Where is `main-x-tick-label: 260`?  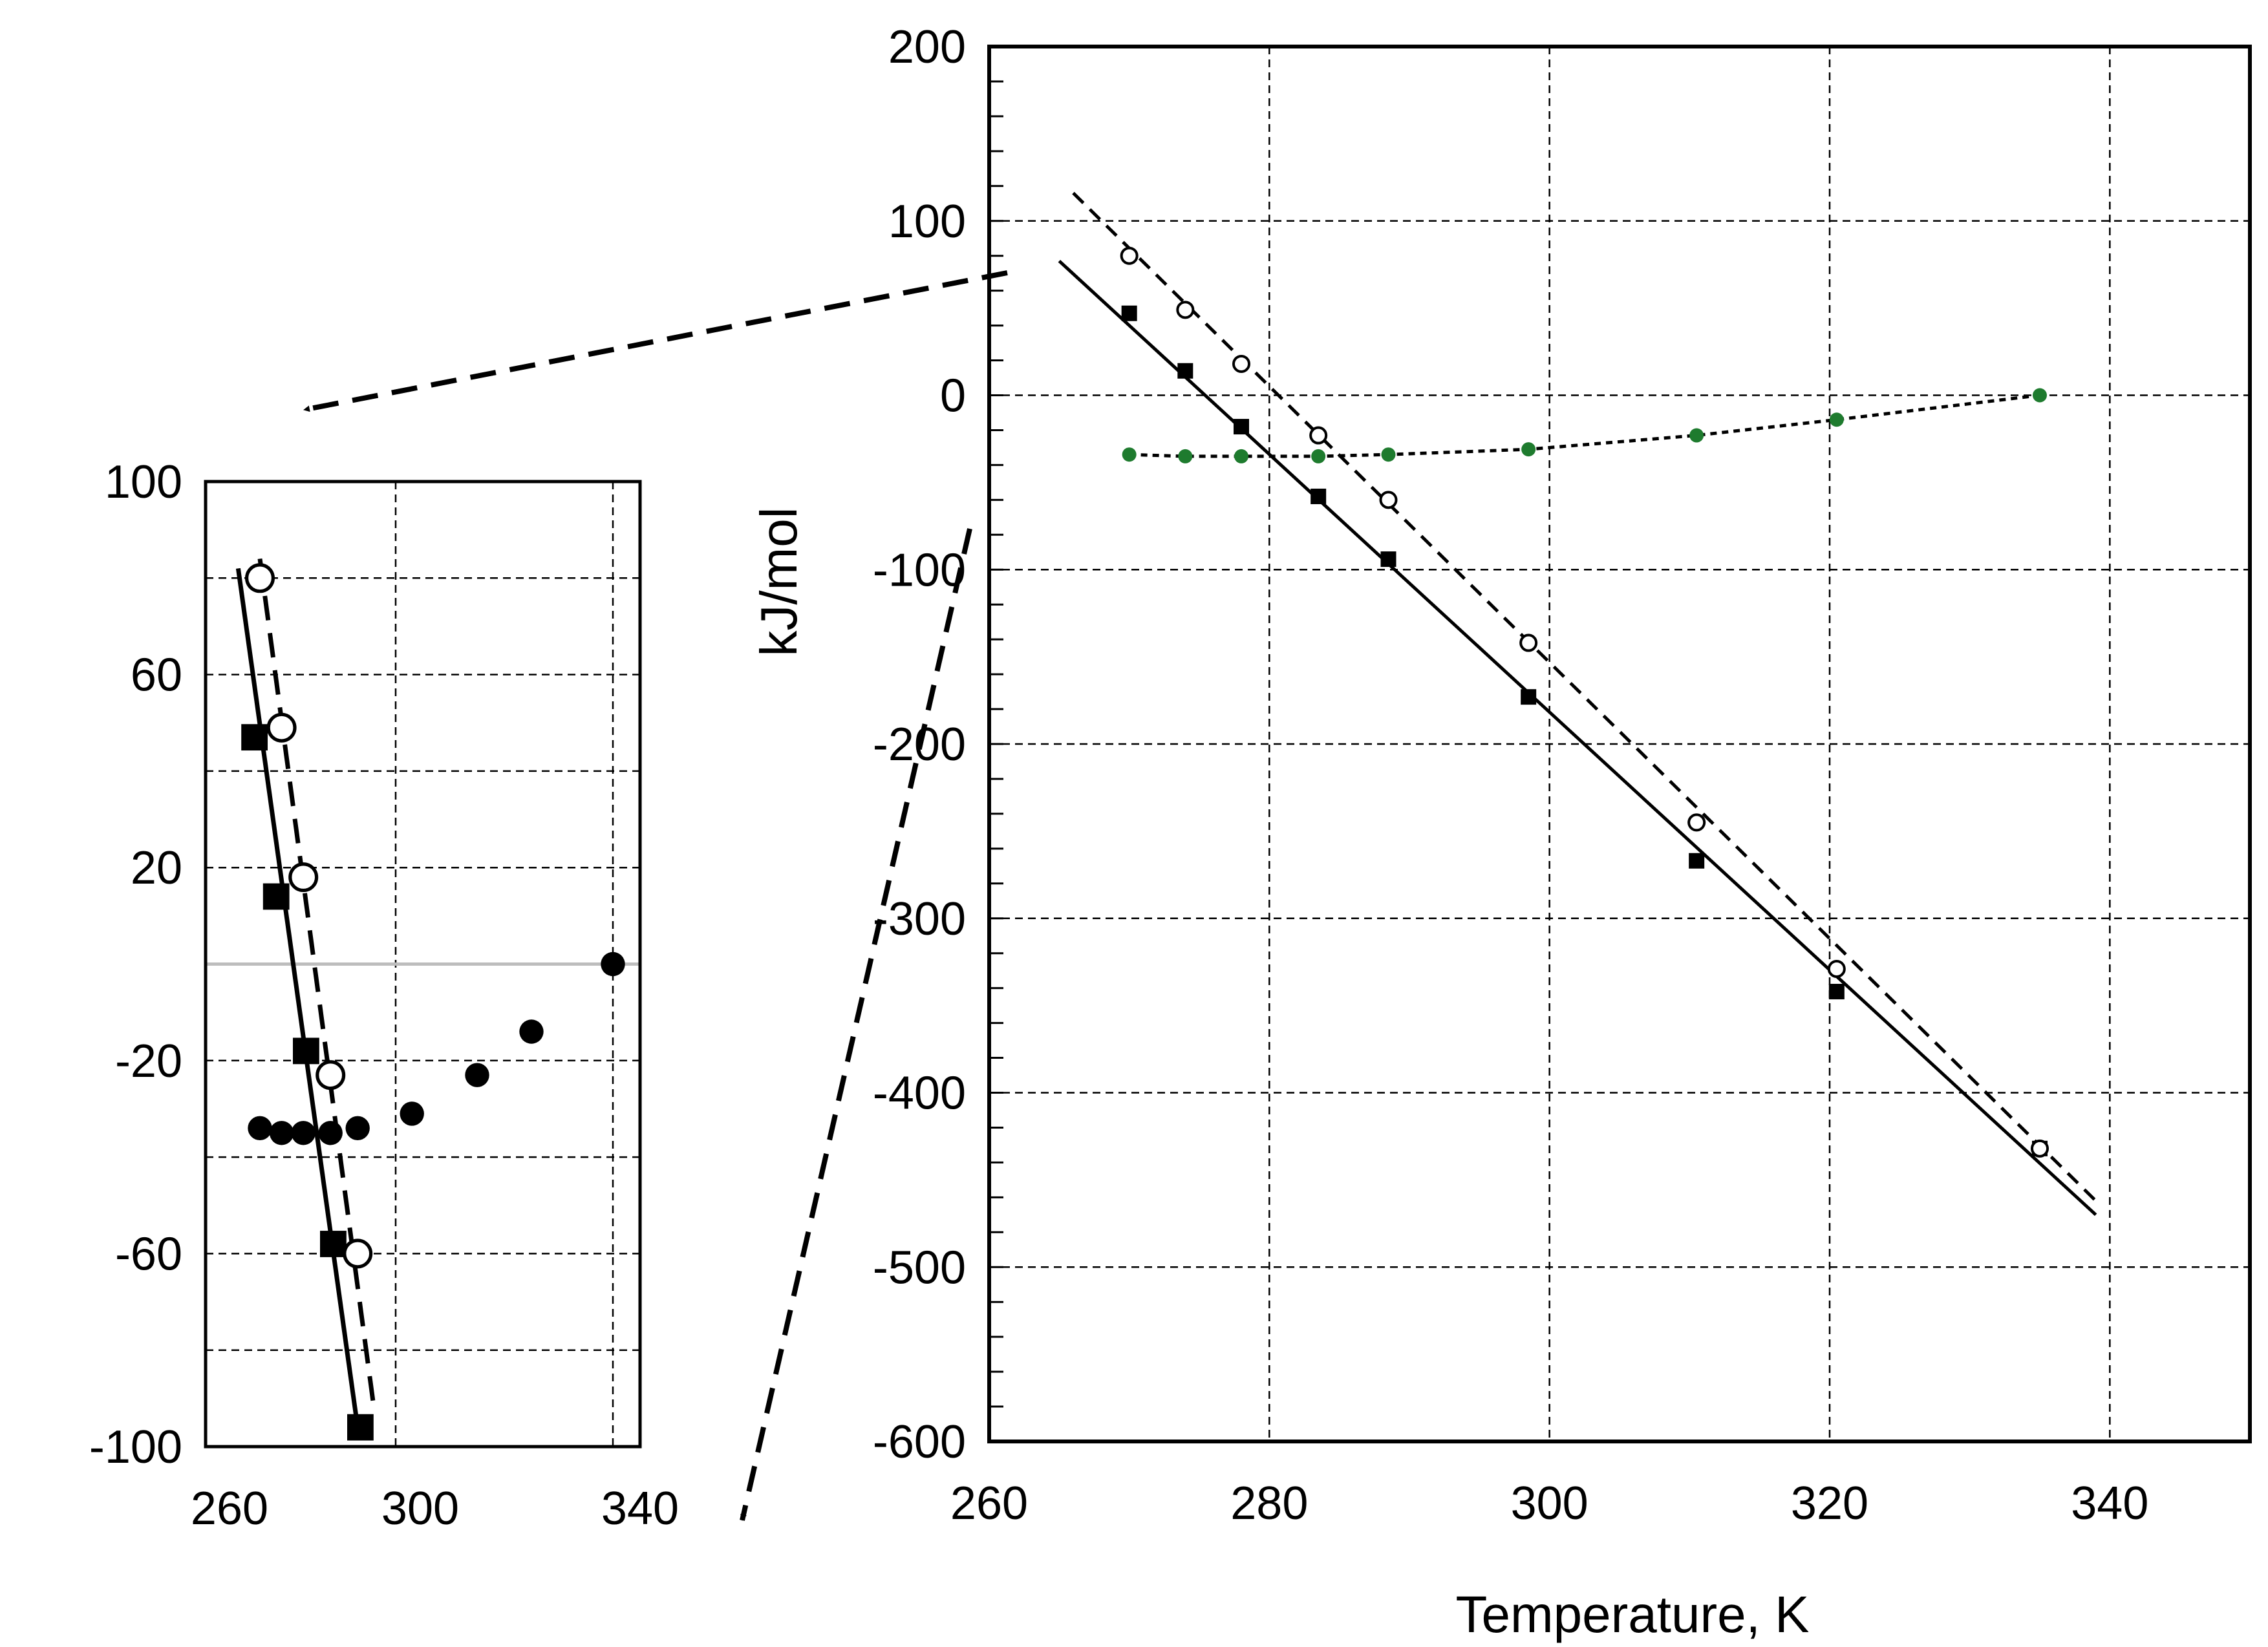 main-x-tick-label: 260 is located at coordinates (989, 1503).